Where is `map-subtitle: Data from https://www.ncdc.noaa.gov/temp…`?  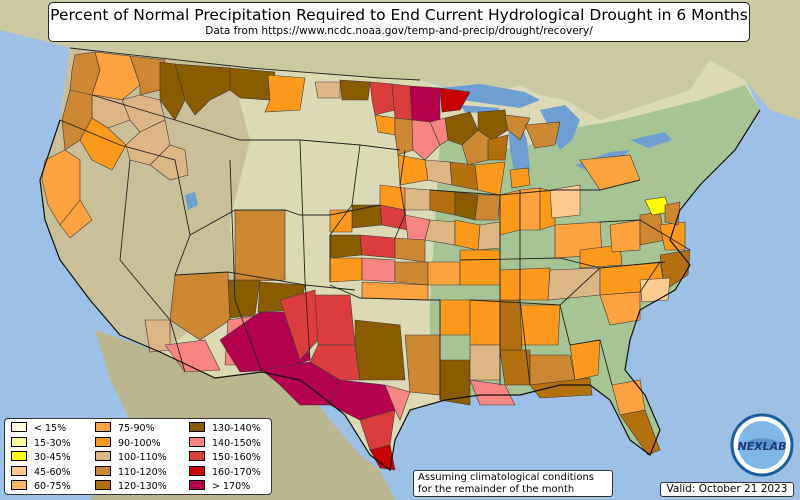 map-subtitle: Data from https://www.ncdc.noaa.gov/temp… is located at coordinates (399, 31).